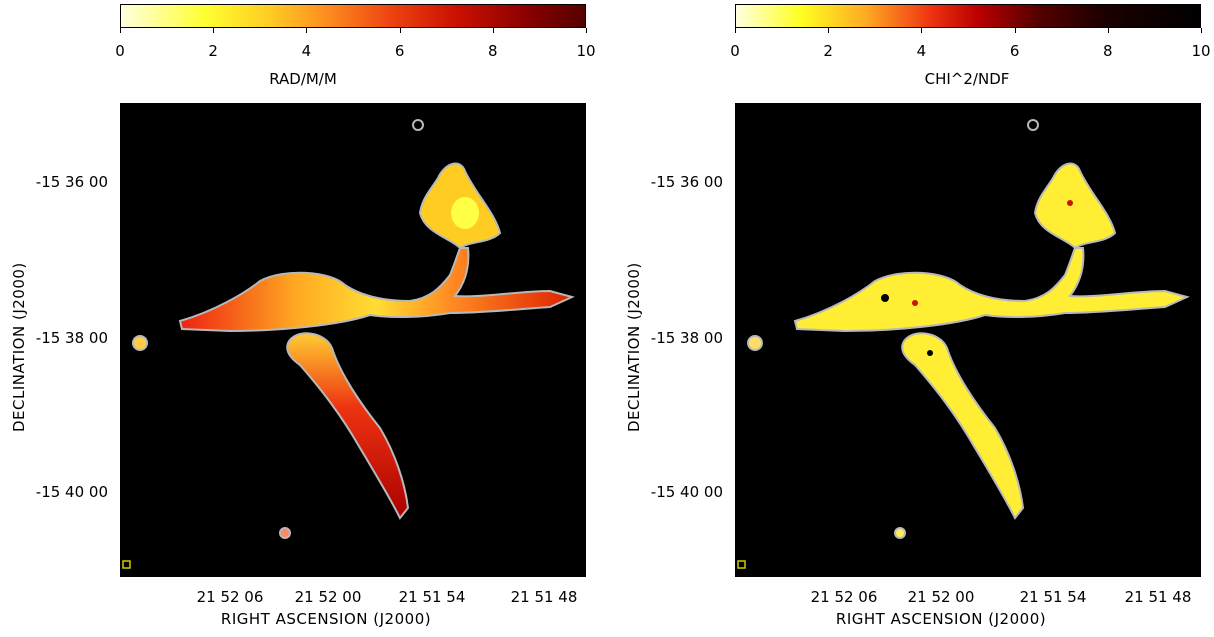 This screenshot has height=637, width=1214. I want to click on left-y-tick-label: -15 36 00, so click(71, 182).